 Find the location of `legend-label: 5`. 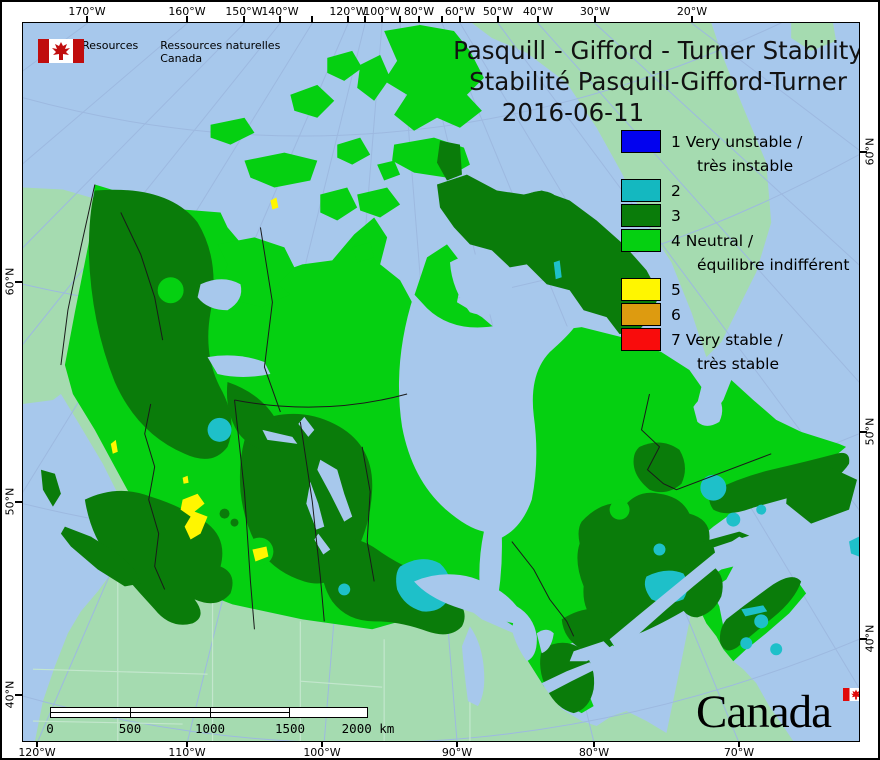

legend-label: 5 is located at coordinates (676, 290).